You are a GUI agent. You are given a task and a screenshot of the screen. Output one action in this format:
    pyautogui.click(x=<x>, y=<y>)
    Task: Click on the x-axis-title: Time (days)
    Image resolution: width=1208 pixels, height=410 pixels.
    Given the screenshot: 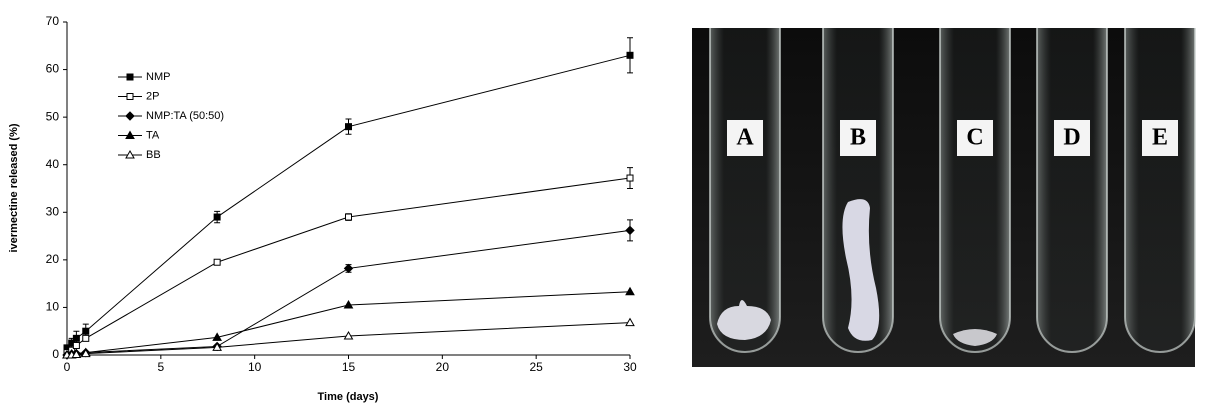 What is the action you would take?
    pyautogui.click(x=348, y=397)
    